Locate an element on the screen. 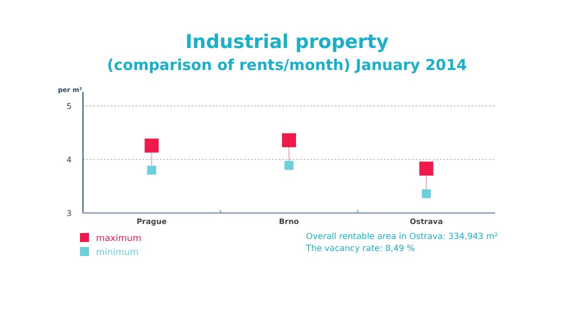 This screenshot has width=574, height=322. chart-title: Industrial property is located at coordinates (287, 42).